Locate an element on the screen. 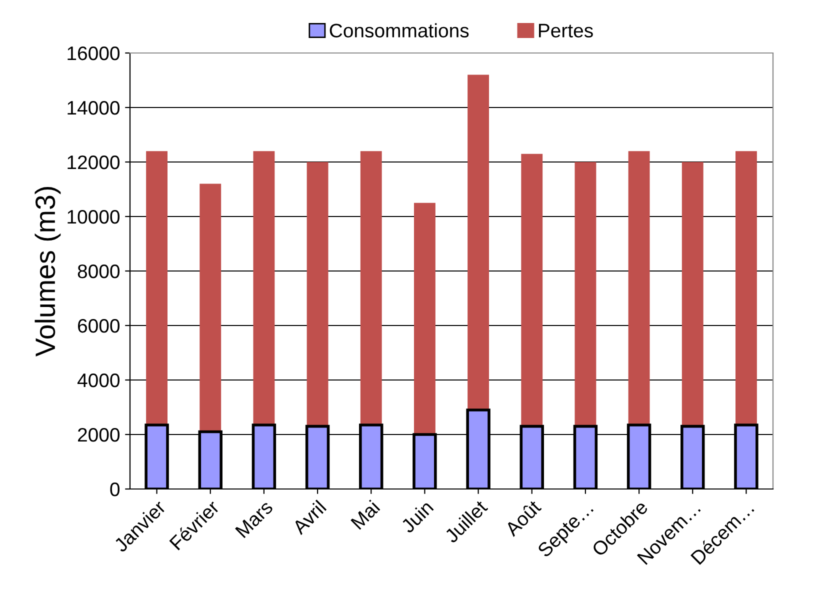  y-tick-label: 2000 is located at coordinates (99, 435).